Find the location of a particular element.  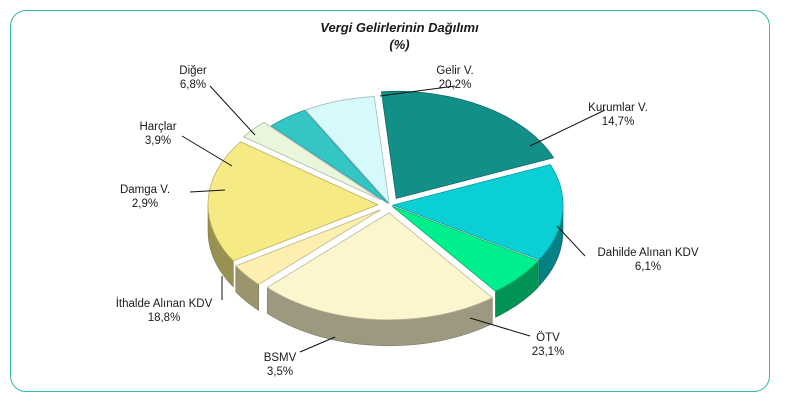

slice-label: Kurumlar V. 14,7% is located at coordinates (618, 115).